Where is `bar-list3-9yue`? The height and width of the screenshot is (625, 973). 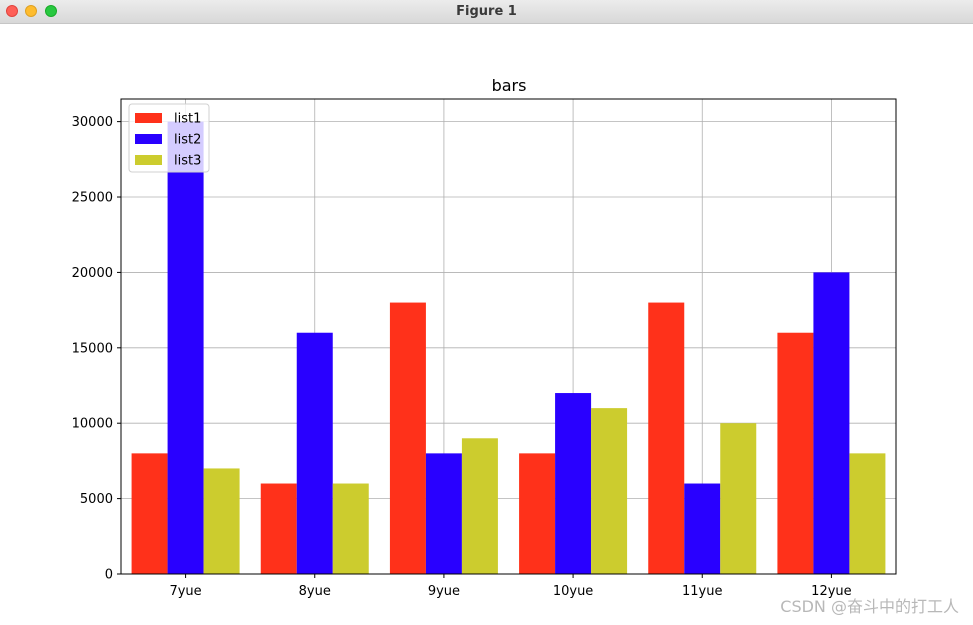 bar-list3-9yue is located at coordinates (479, 506).